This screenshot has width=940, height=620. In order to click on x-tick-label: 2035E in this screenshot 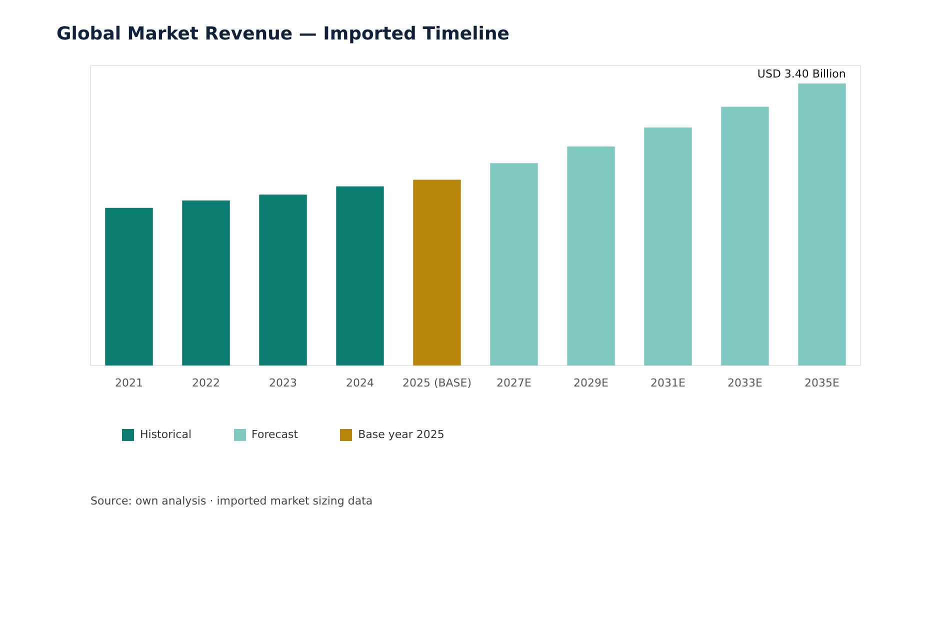, I will do `click(822, 383)`.